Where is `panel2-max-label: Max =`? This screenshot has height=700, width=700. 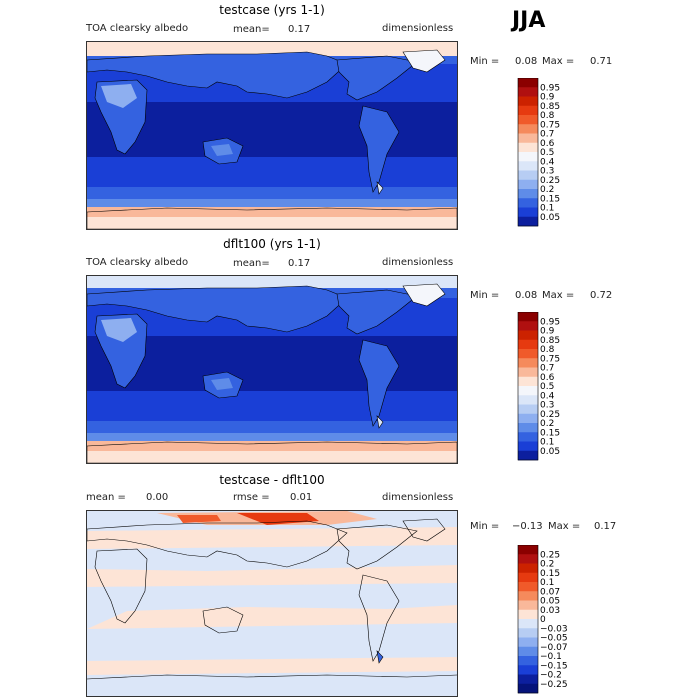
panel2-max-label: Max = is located at coordinates (558, 295).